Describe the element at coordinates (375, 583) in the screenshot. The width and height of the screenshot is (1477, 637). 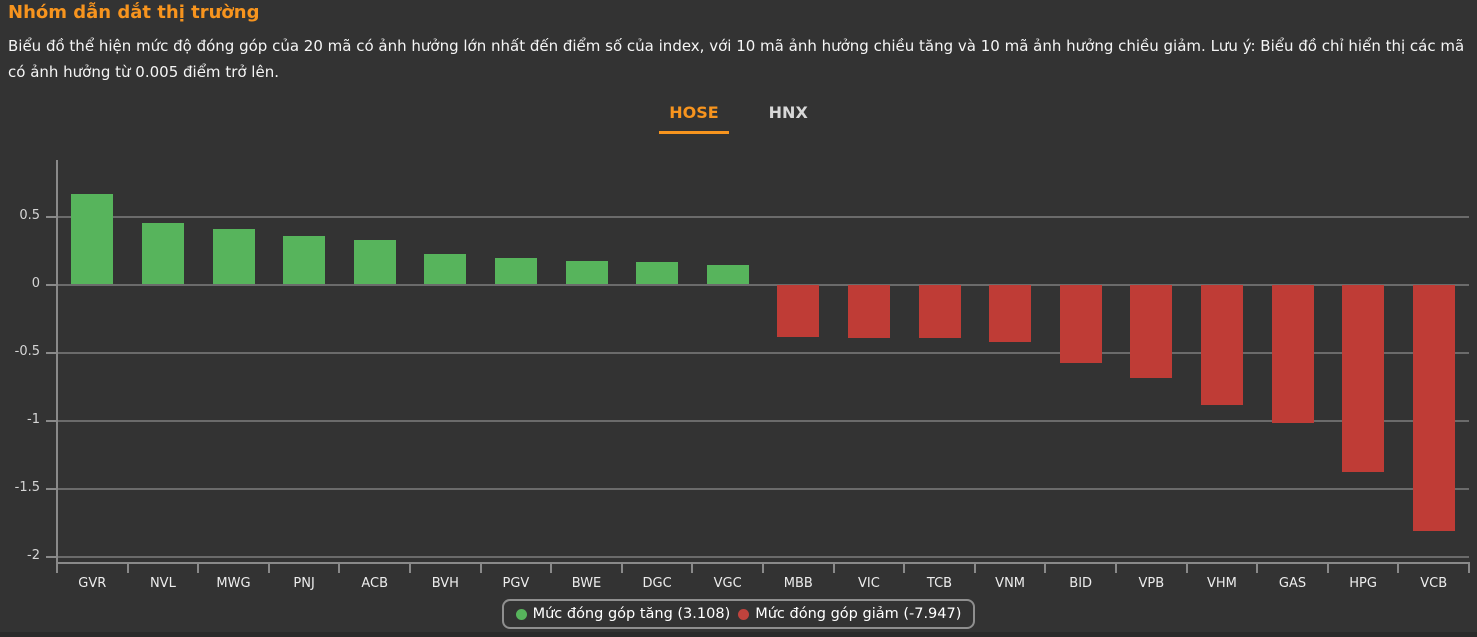
I see `x-axis-label-ACB: ACB` at that location.